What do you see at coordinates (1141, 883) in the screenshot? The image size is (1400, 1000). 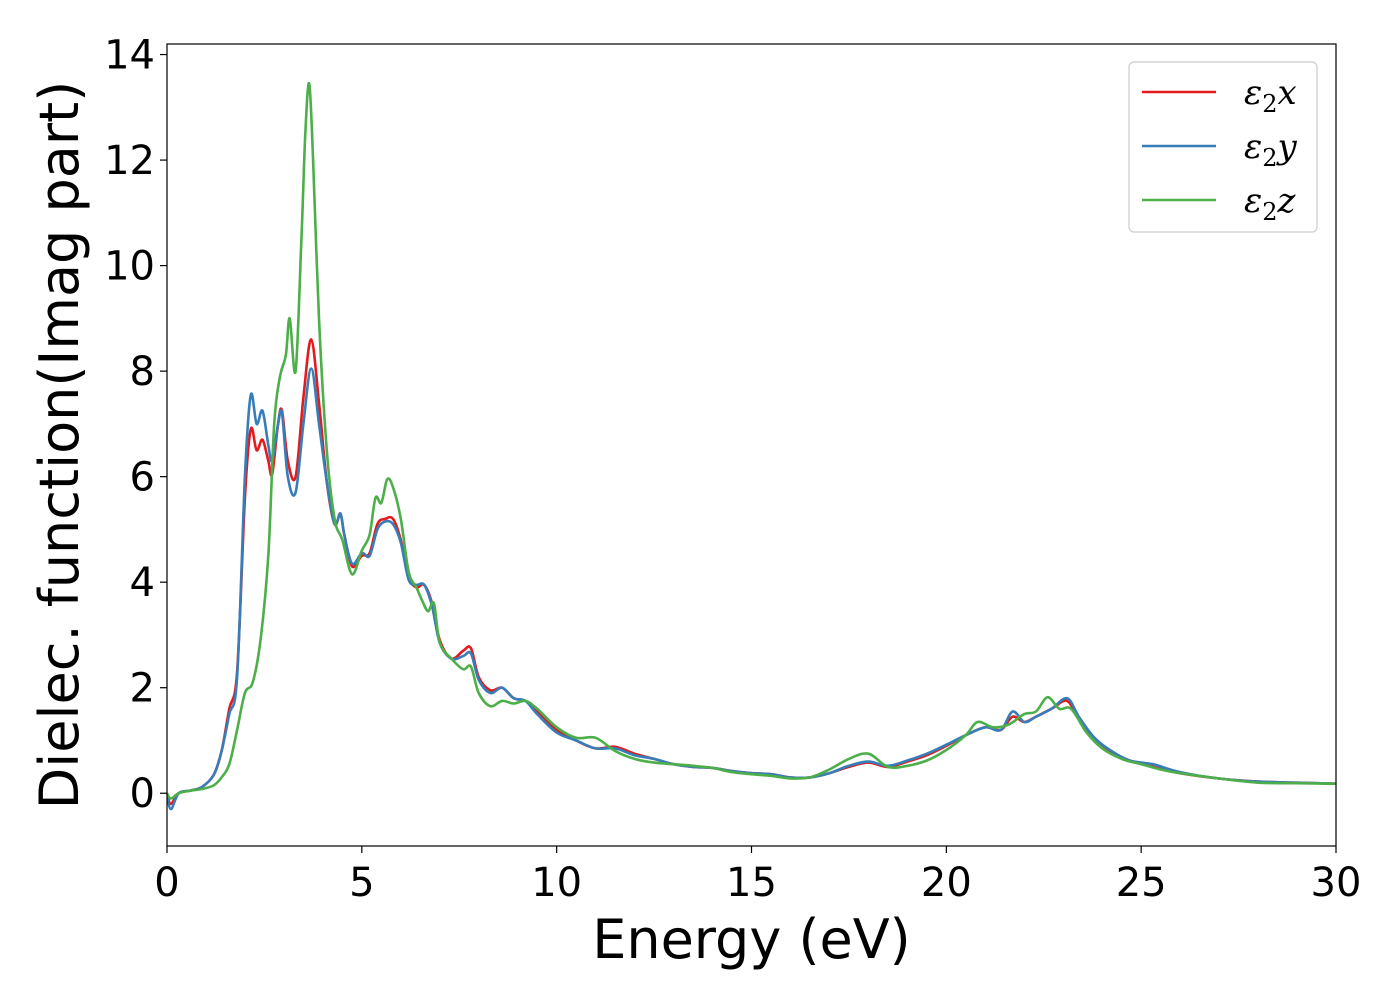 I see `x-tick-label: 25` at bounding box center [1141, 883].